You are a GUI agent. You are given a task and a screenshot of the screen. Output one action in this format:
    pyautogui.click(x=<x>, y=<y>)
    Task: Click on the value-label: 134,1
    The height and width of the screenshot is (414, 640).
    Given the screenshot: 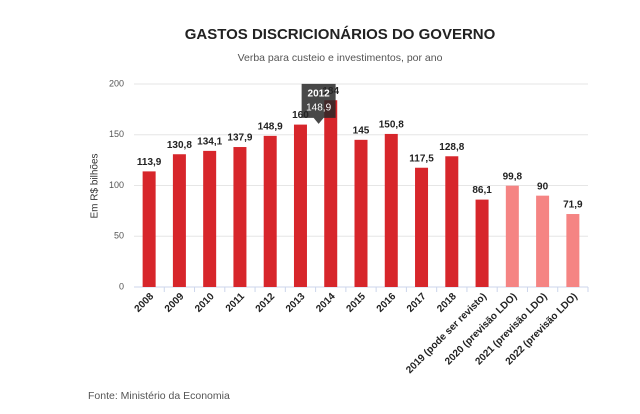 What is the action you would take?
    pyautogui.click(x=209, y=142)
    